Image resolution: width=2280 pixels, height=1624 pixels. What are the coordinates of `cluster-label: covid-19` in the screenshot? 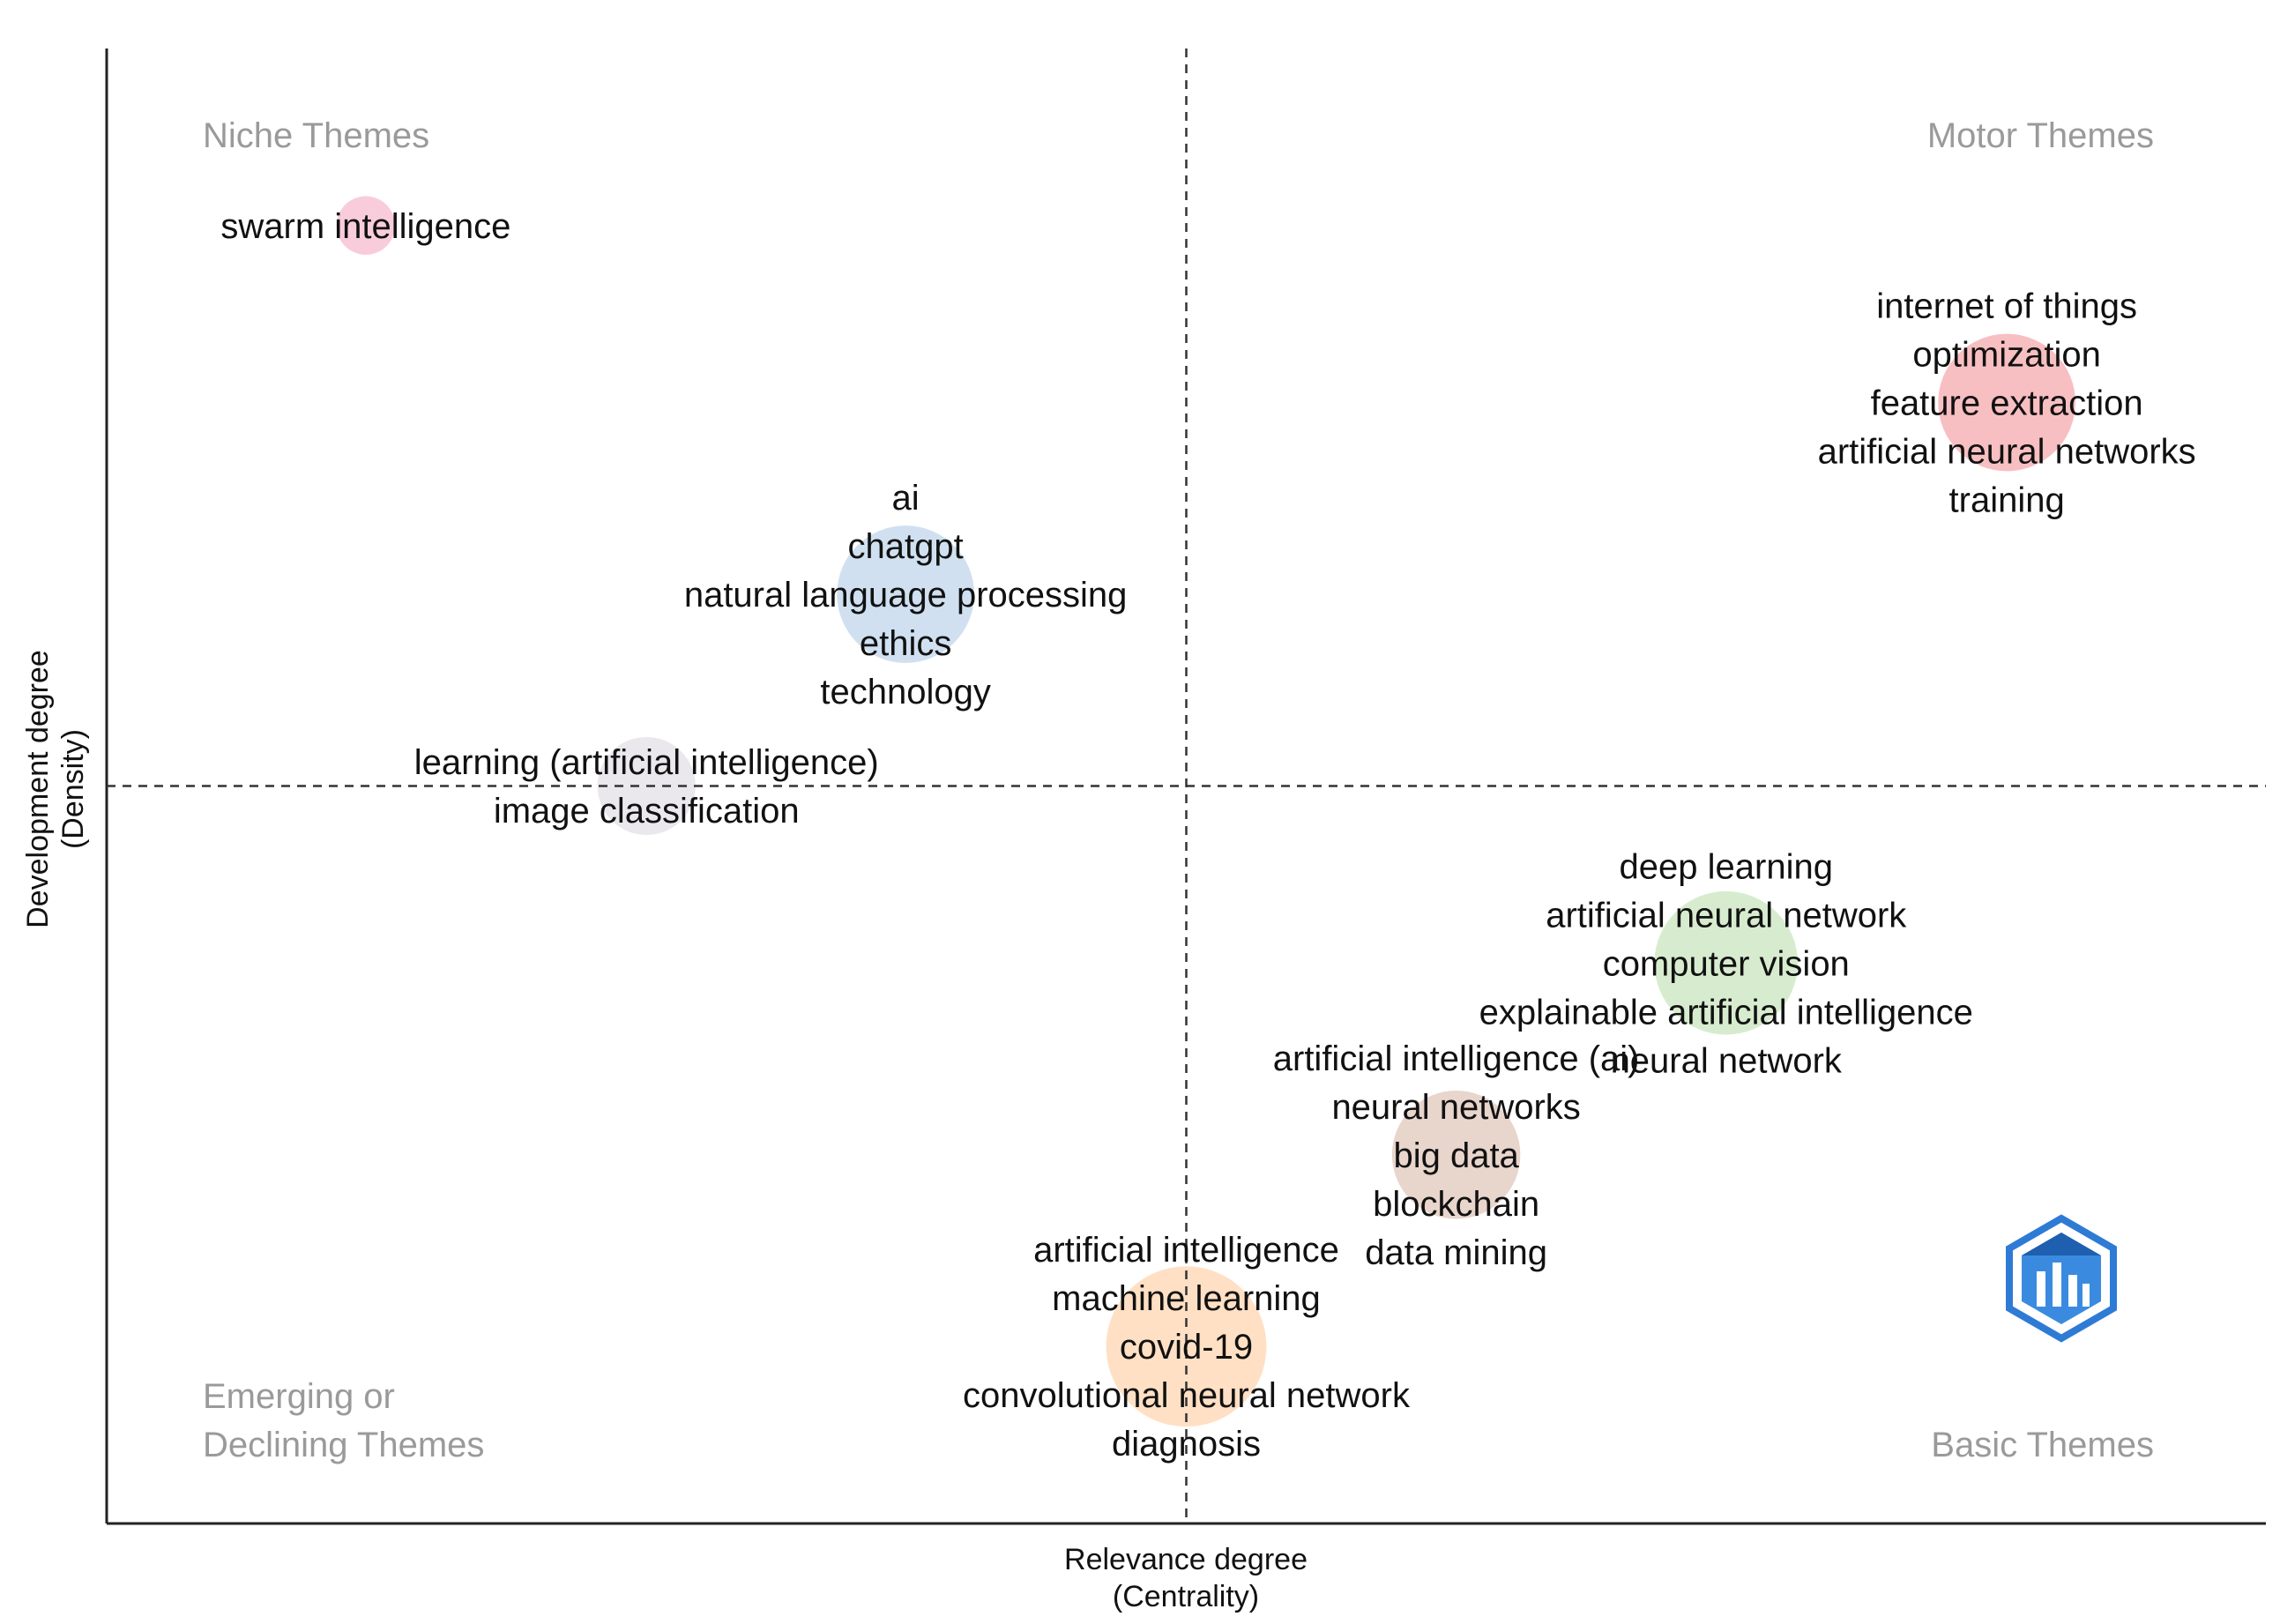 It's located at (1187, 1347).